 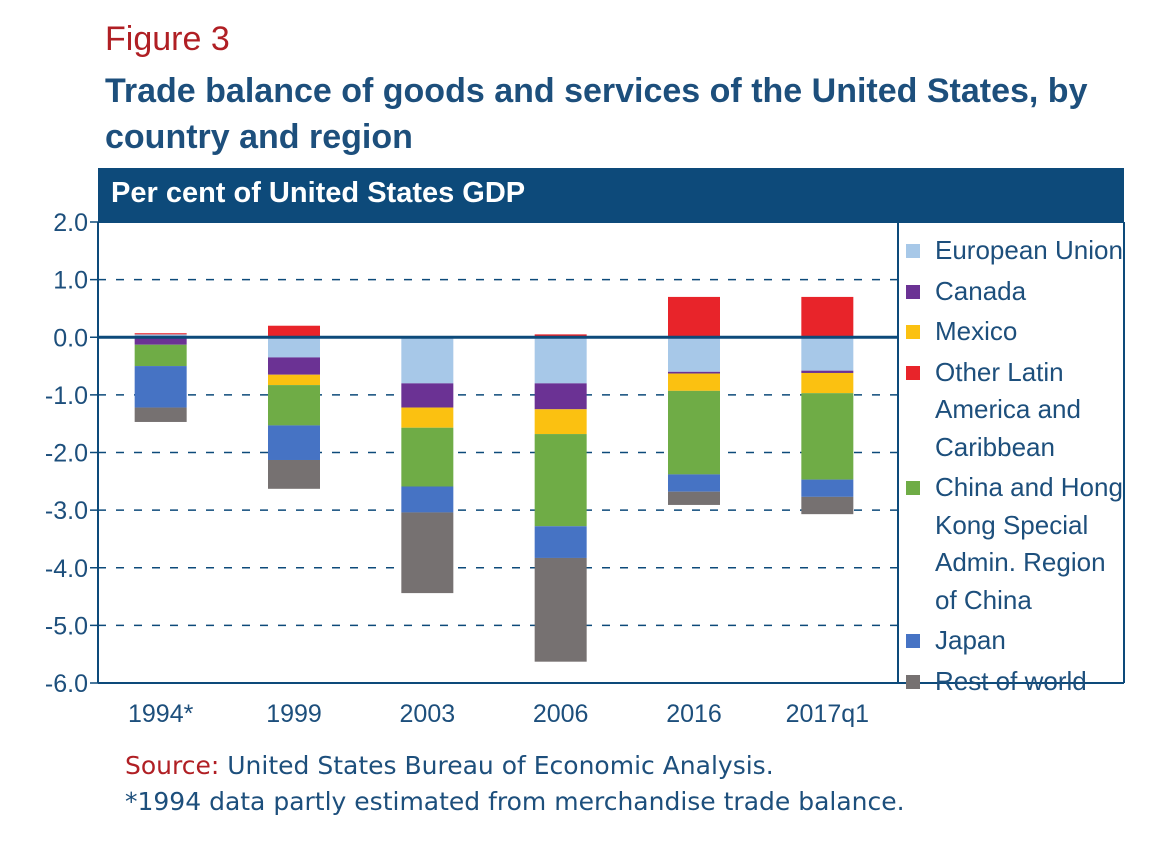 I want to click on source-label: Source:, so click(x=172, y=765).